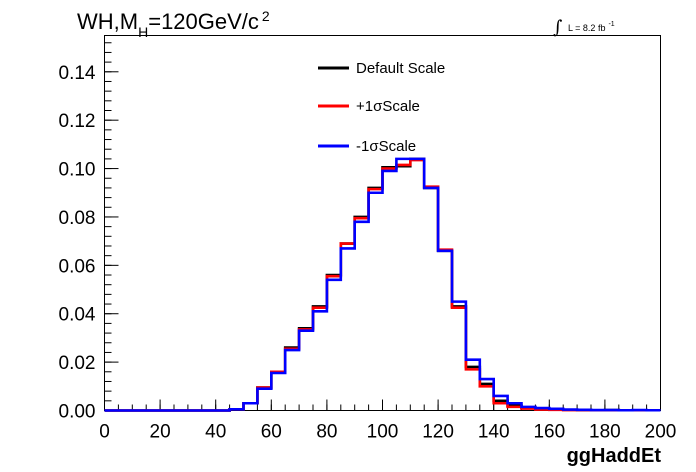 The height and width of the screenshot is (472, 696). What do you see at coordinates (586, 28) in the screenshot?
I see `lumi-label-text: L = 8.2 fb` at bounding box center [586, 28].